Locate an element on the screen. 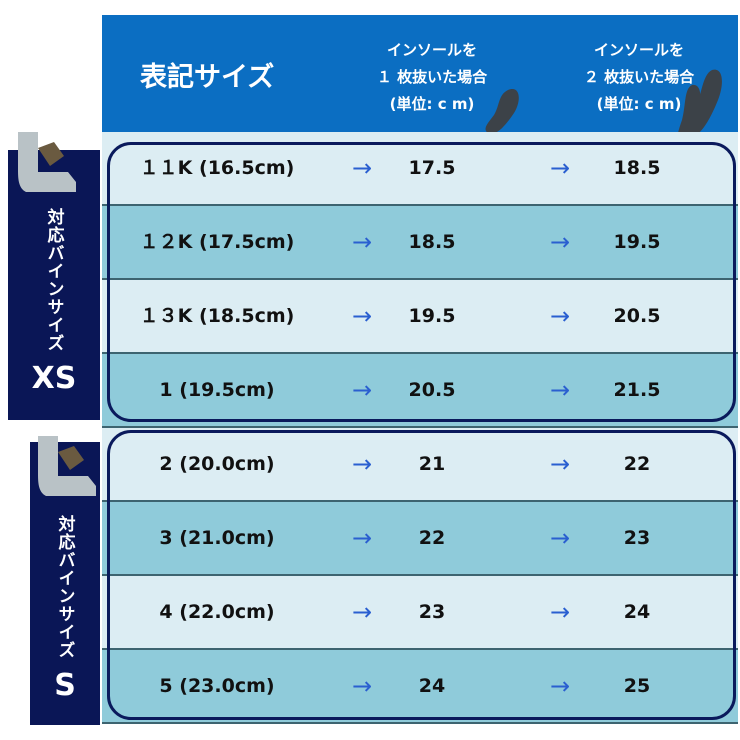 The width and height of the screenshot is (740, 740). header-col-1-line: インソールを is located at coordinates (431, 50).